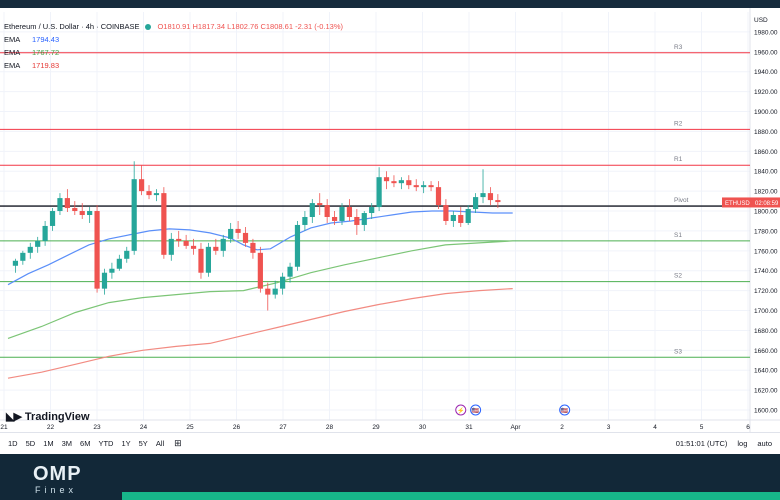  I want to click on range-5d-button: 5D, so click(30, 443).